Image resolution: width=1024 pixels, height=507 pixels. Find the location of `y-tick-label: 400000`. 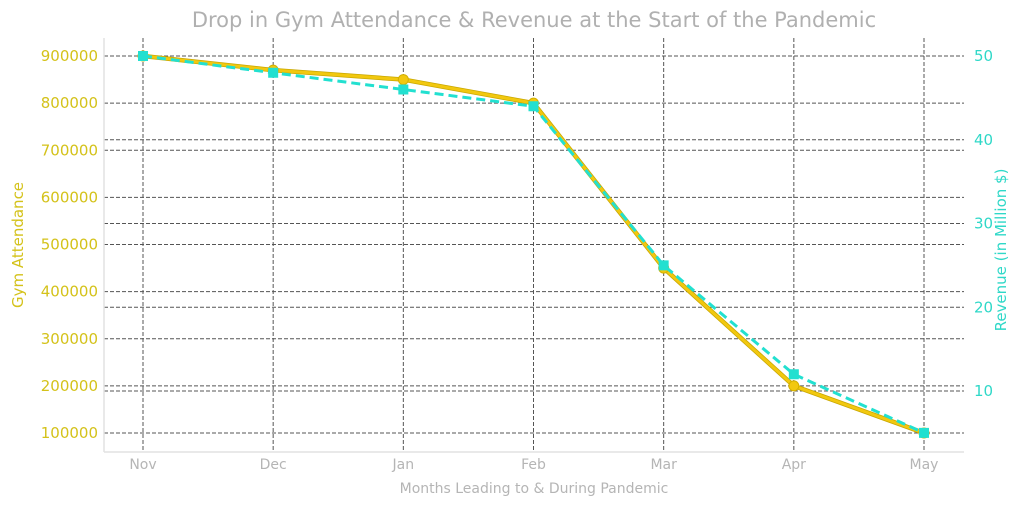

y-tick-label: 400000 is located at coordinates (69, 292).